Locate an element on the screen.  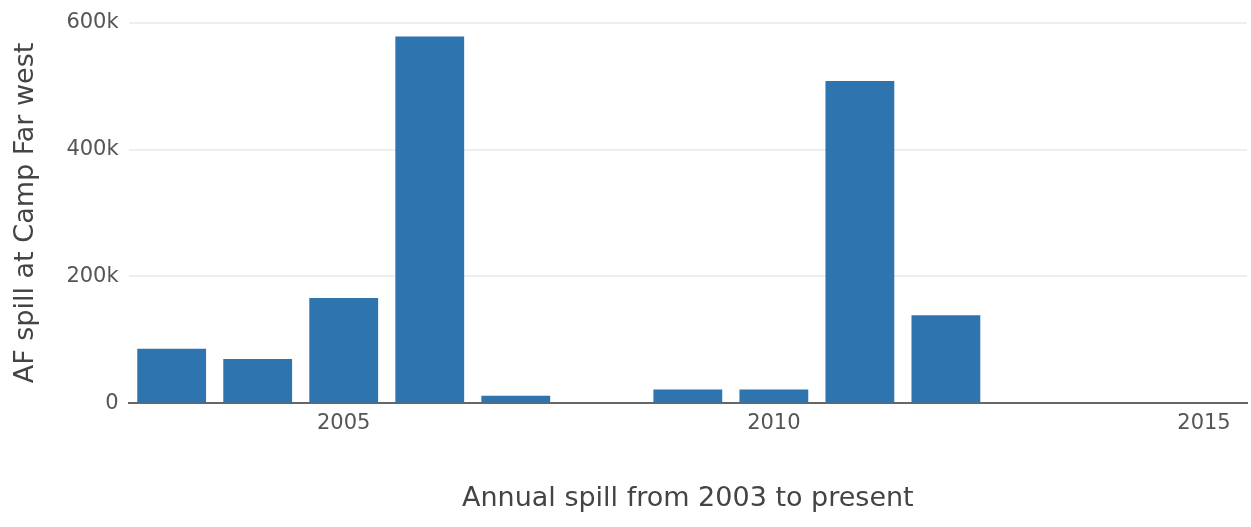
y-tick-label: 600k is located at coordinates (93, 21).